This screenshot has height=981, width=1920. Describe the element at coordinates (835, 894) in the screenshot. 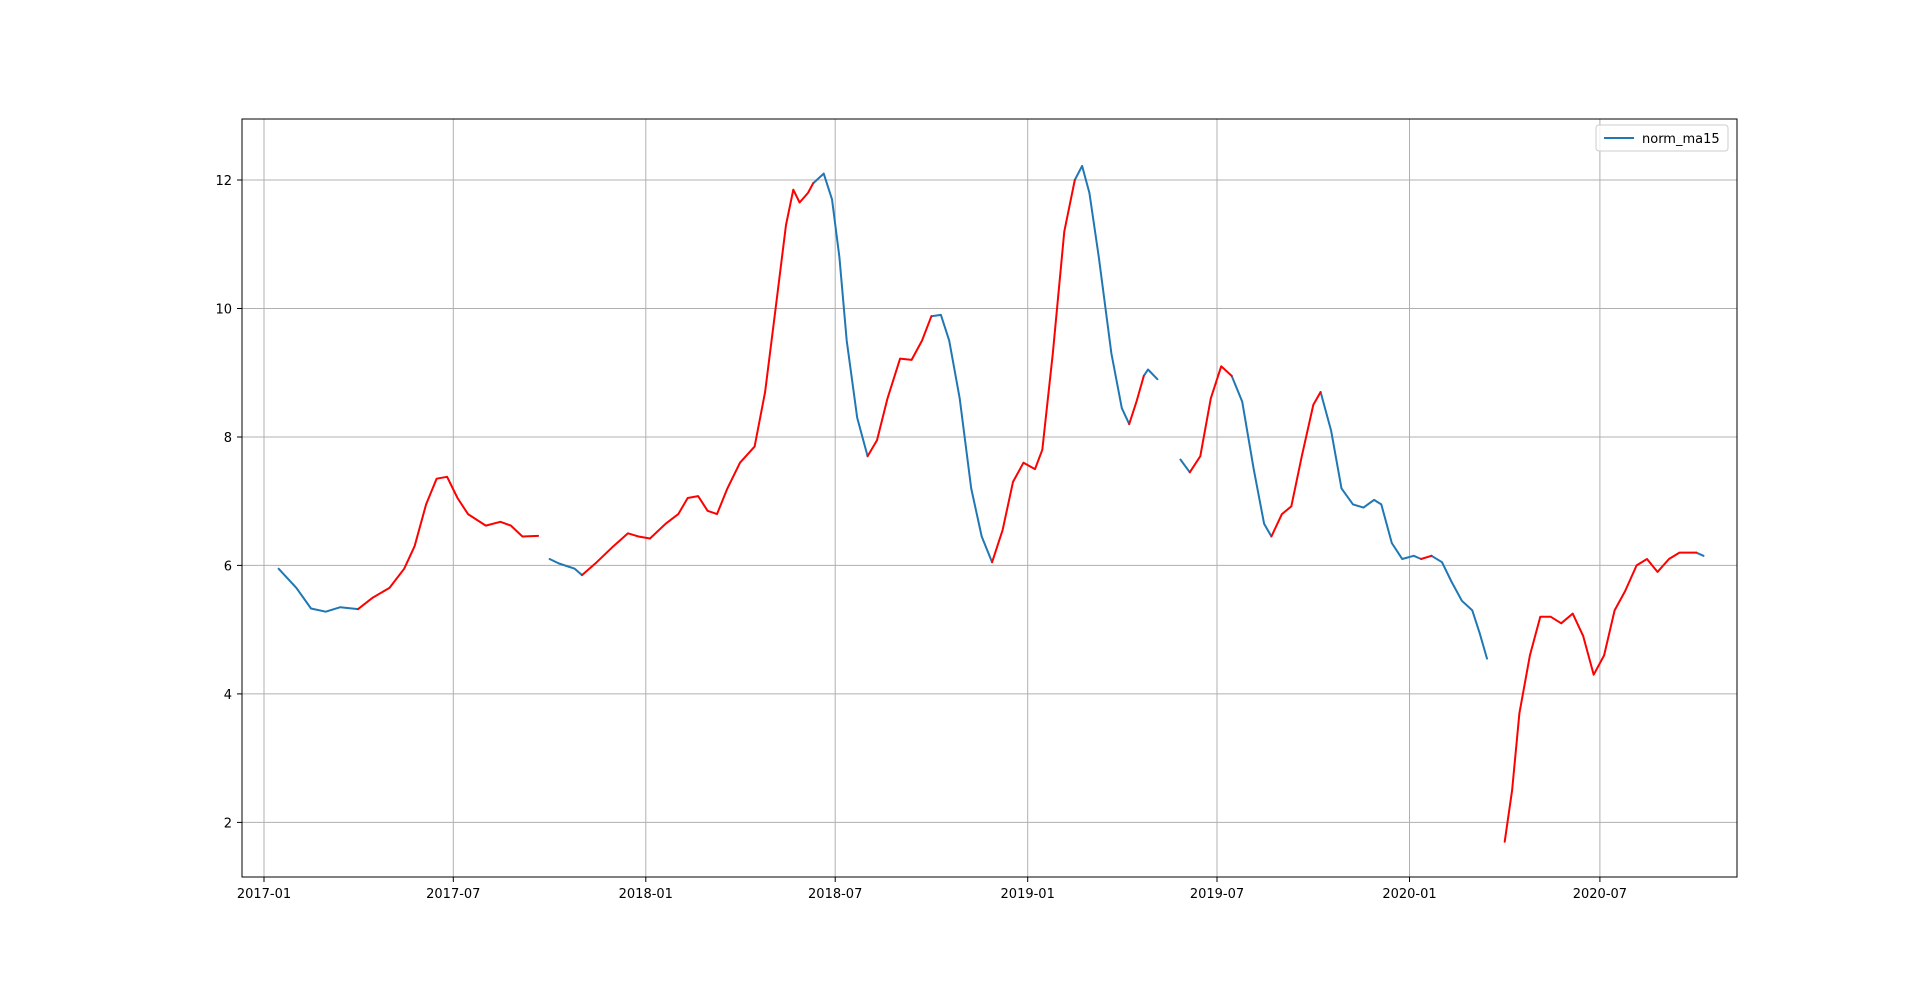

I see `x-tick-label: 2018-07` at that location.